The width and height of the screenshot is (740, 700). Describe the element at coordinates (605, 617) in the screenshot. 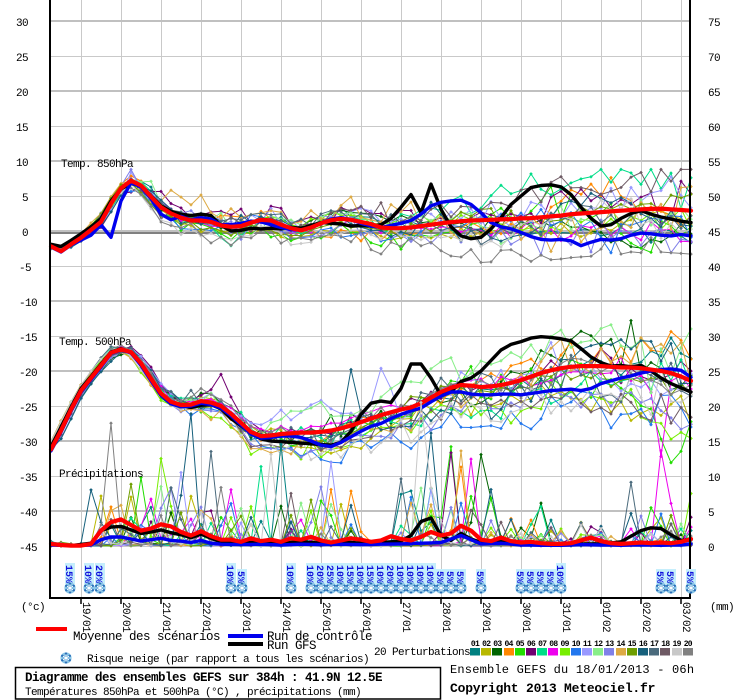

I see `svg-text: 01/02` at that location.